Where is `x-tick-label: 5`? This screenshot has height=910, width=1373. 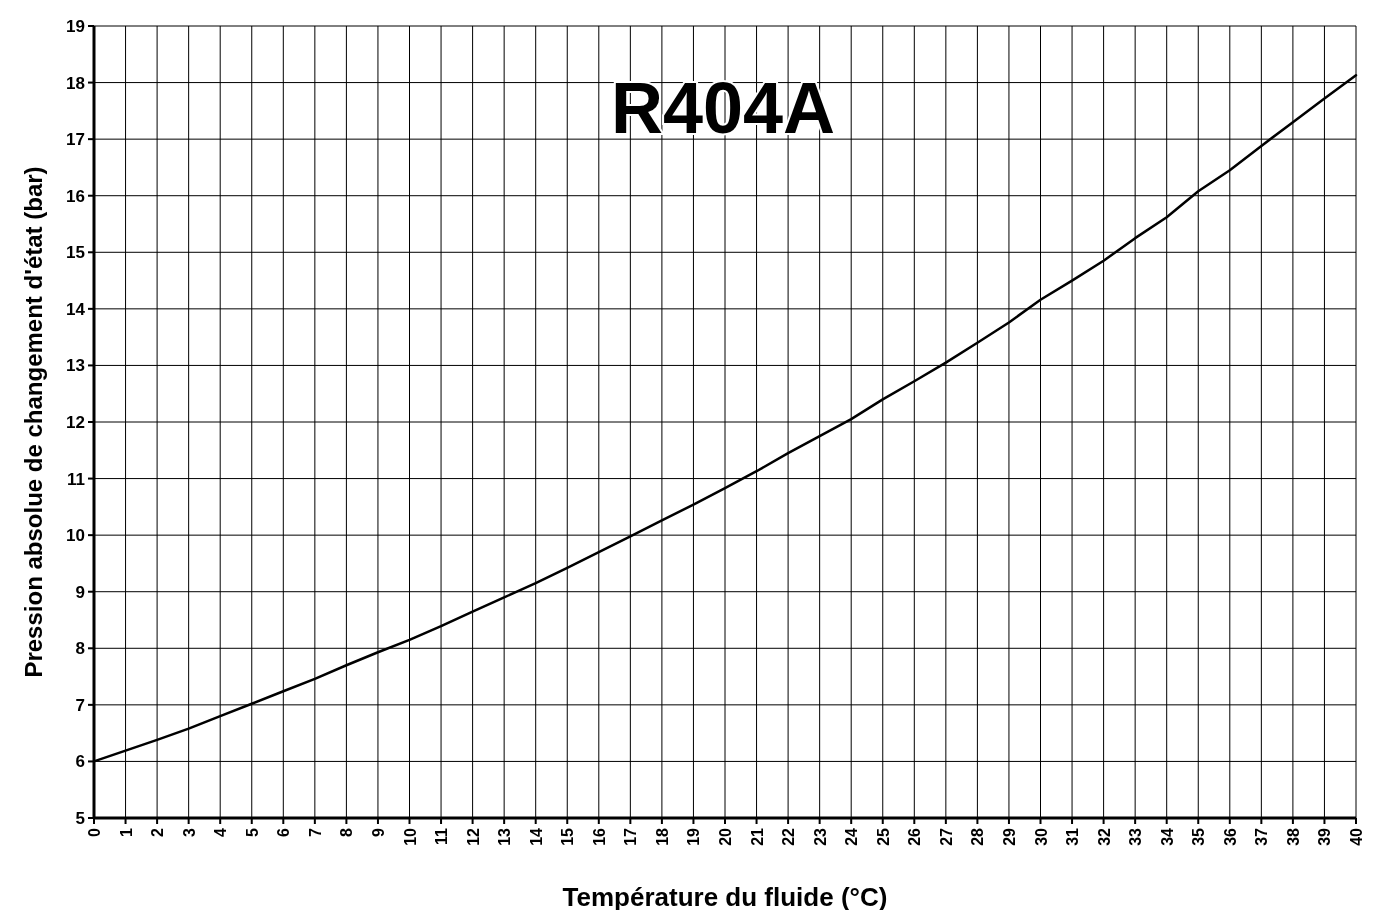
x-tick-label: 5 is located at coordinates (252, 832).